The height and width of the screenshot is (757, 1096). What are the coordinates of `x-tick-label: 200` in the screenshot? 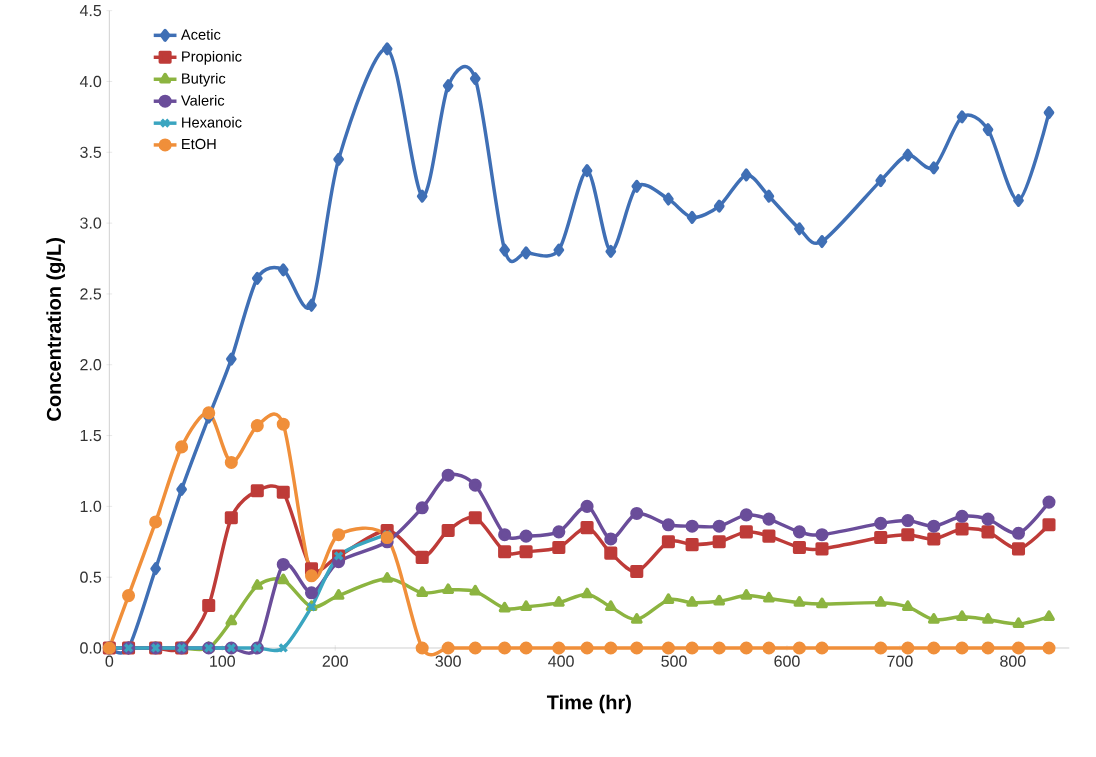 It's located at (335, 661).